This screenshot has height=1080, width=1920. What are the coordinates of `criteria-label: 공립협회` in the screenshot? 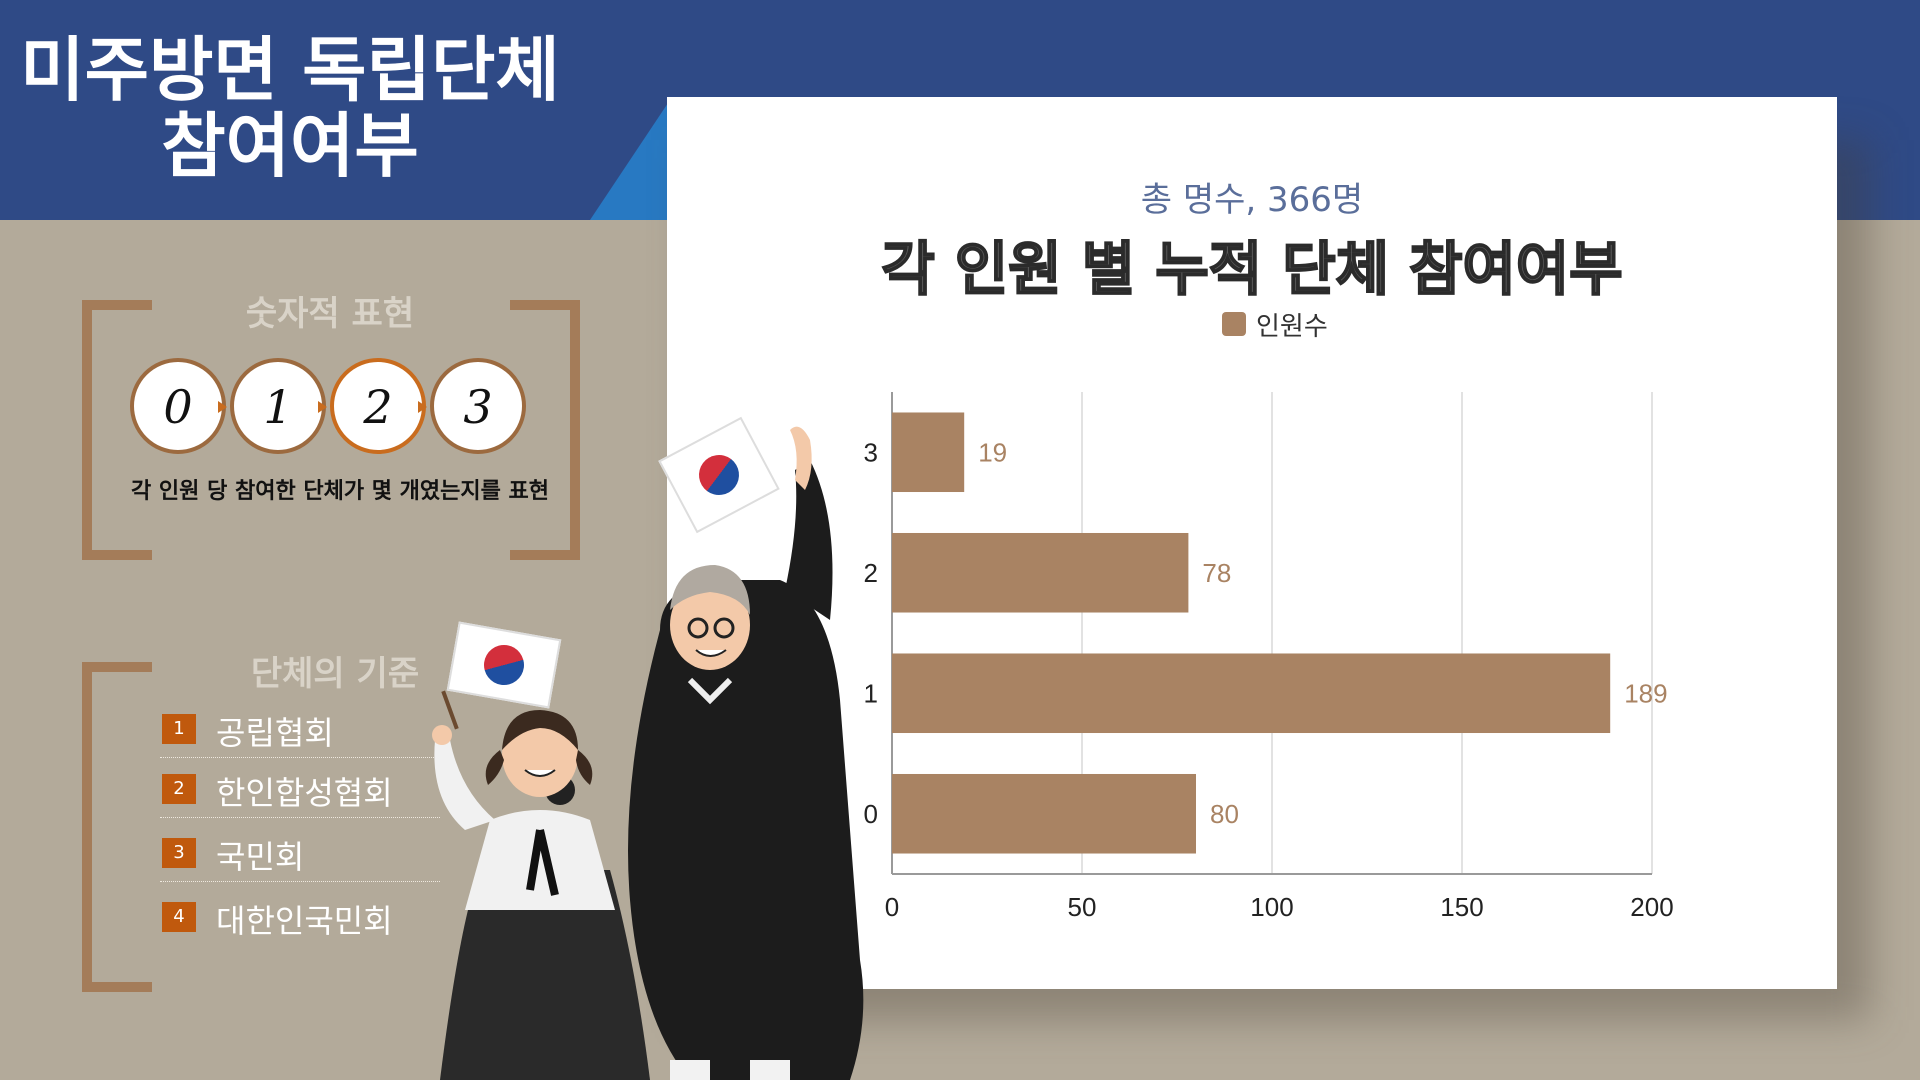 It's located at (275, 733).